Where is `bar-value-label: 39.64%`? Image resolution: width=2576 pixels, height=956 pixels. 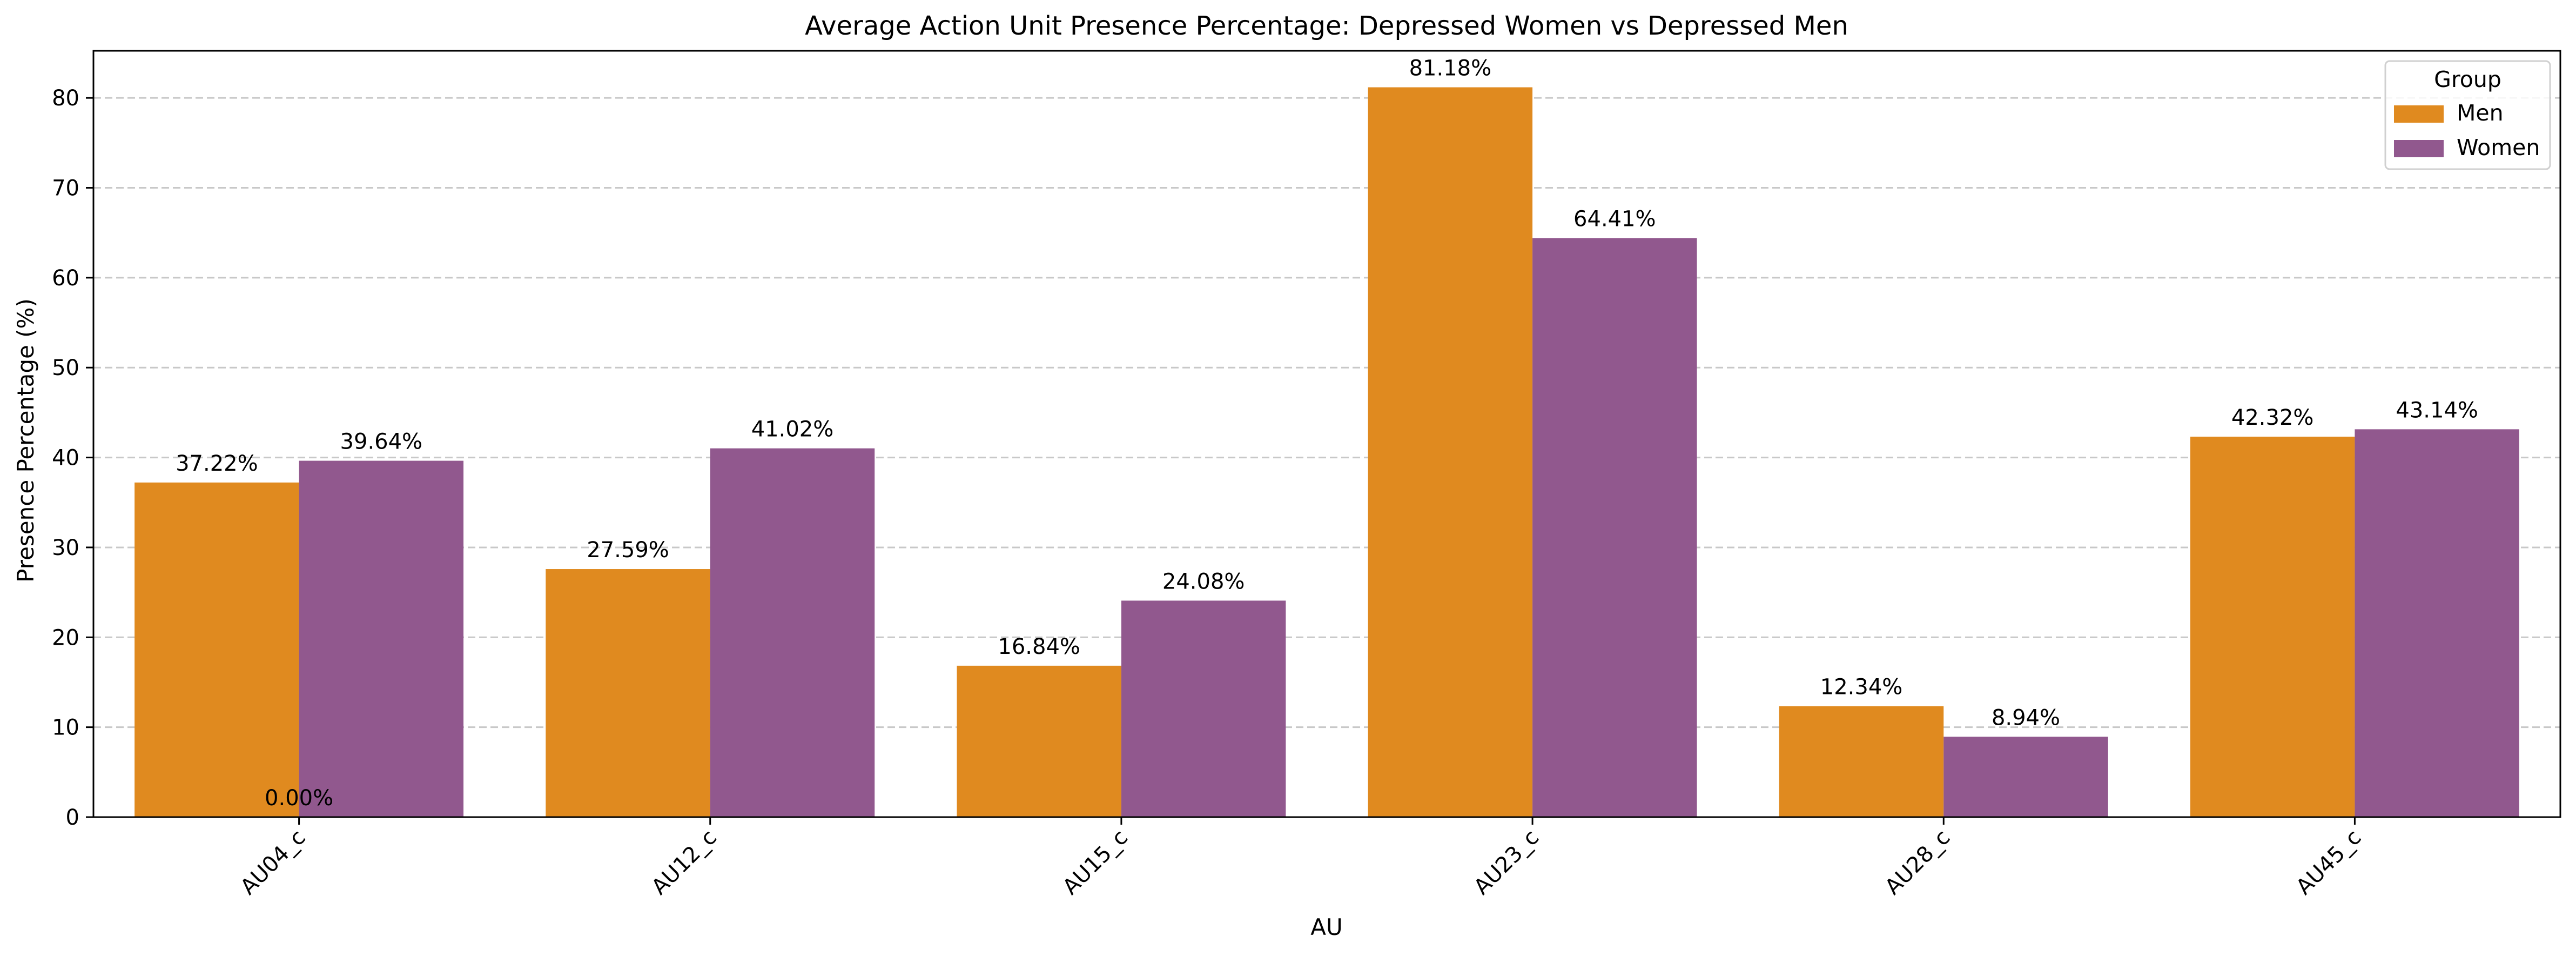 bar-value-label: 39.64% is located at coordinates (381, 442).